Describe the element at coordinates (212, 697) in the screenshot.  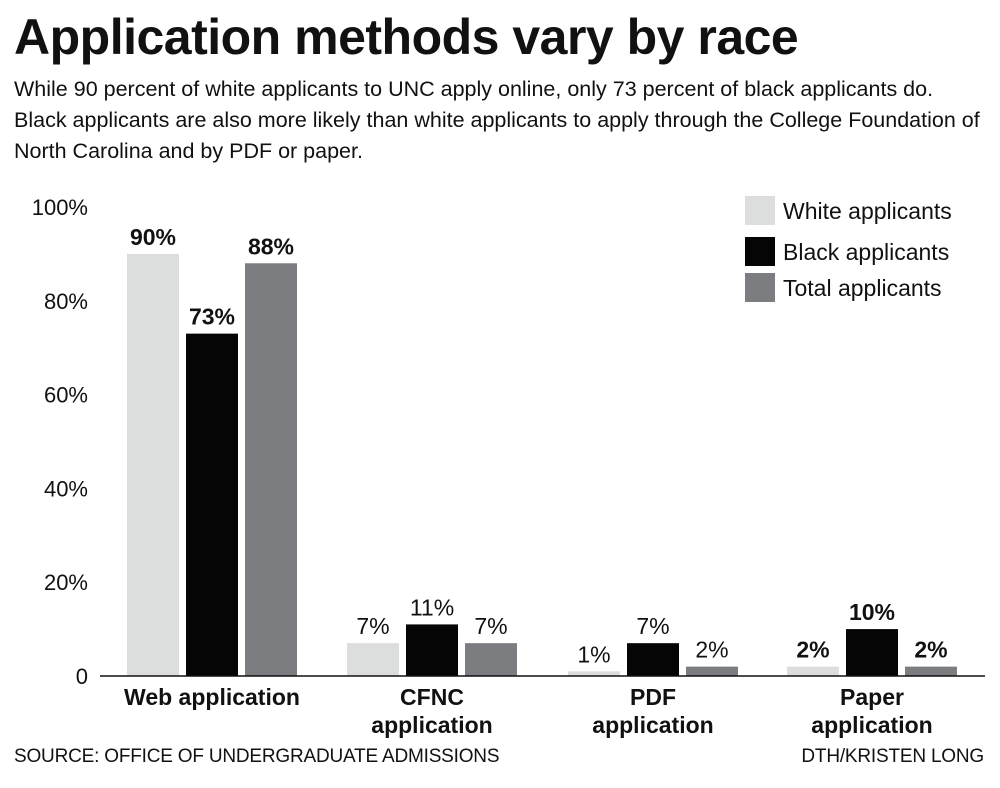
I see `x-category-label: Web application` at that location.